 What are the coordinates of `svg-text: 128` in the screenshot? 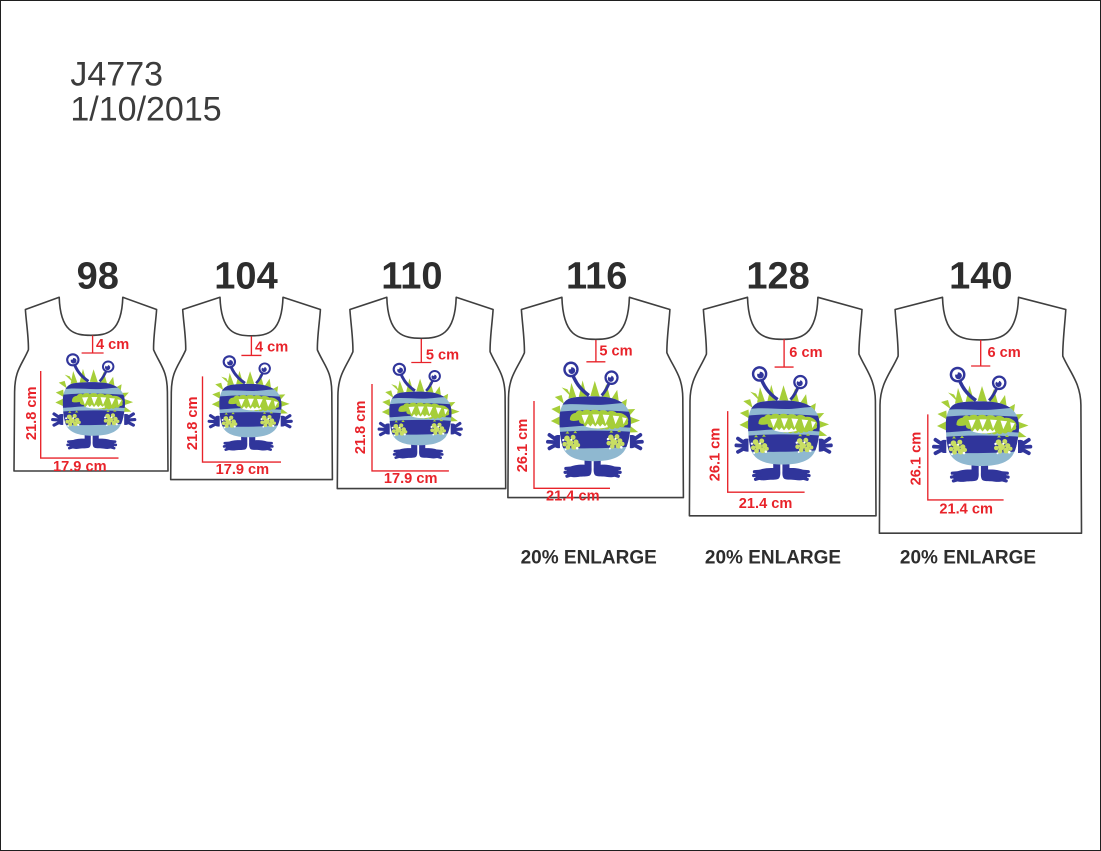 It's located at (777, 277).